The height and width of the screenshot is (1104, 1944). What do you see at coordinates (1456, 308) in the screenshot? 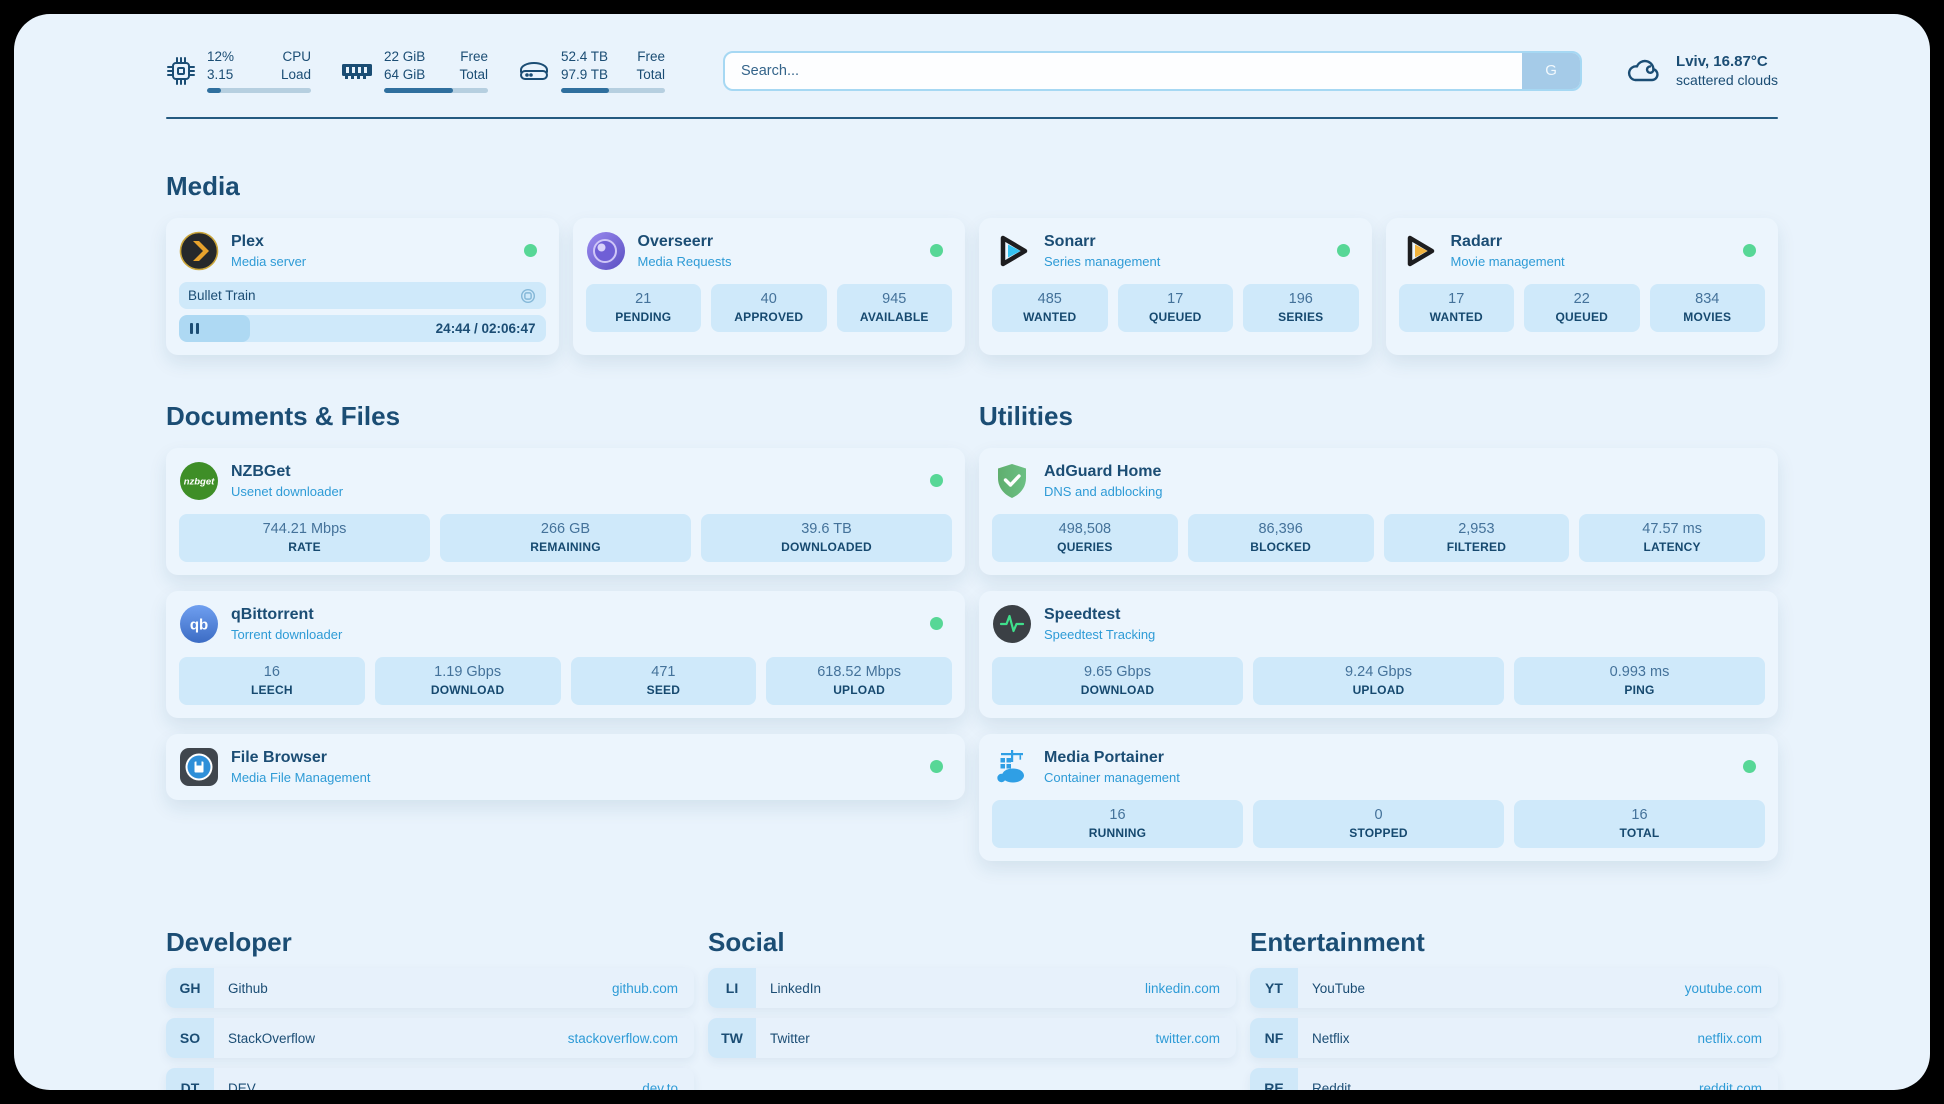
I see `stat-box: 17 WANTED` at bounding box center [1456, 308].